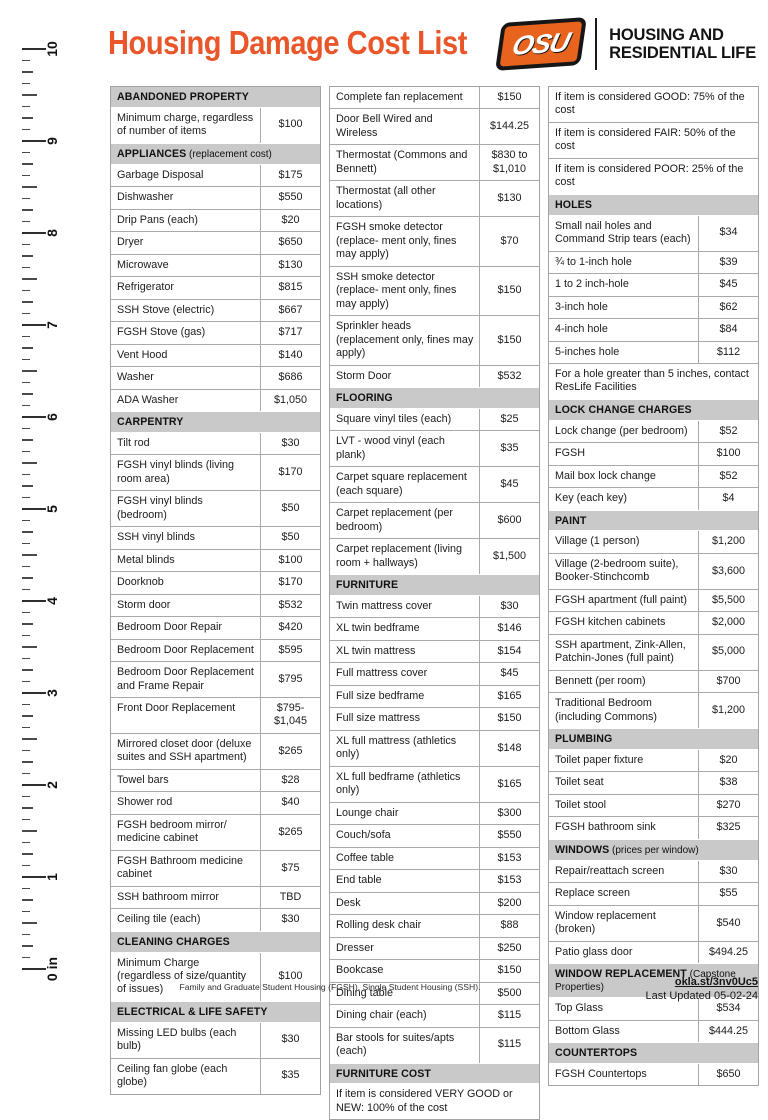 This screenshot has width=768, height=1120. Describe the element at coordinates (290, 333) in the screenshot. I see `item-price: $717` at that location.